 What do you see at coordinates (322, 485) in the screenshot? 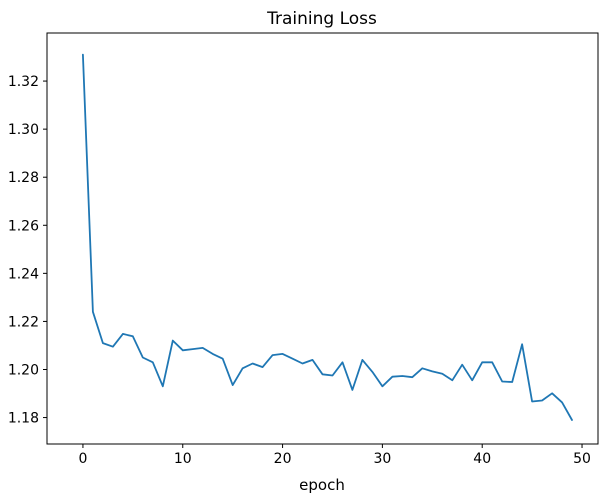
I see `x-axis-label: epoch` at bounding box center [322, 485].